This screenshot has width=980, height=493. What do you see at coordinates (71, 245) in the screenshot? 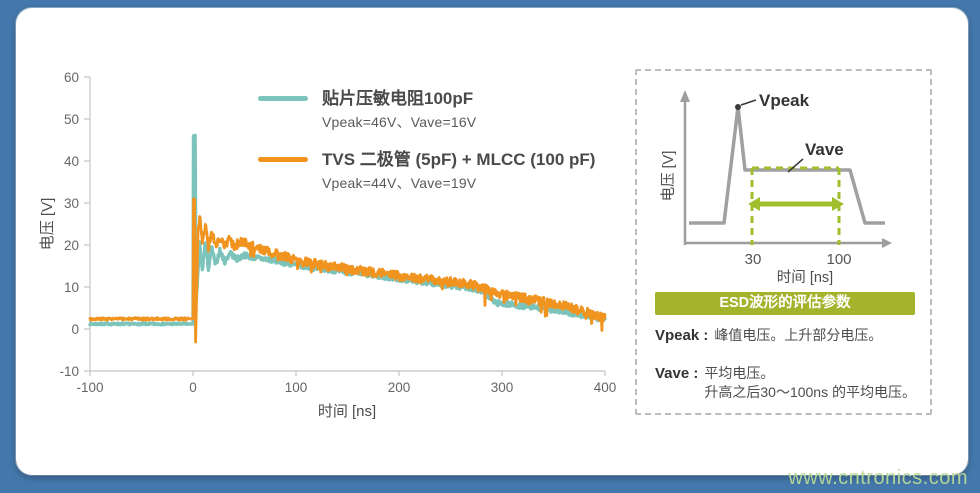
I see `y-tick-label: 20` at bounding box center [71, 245].